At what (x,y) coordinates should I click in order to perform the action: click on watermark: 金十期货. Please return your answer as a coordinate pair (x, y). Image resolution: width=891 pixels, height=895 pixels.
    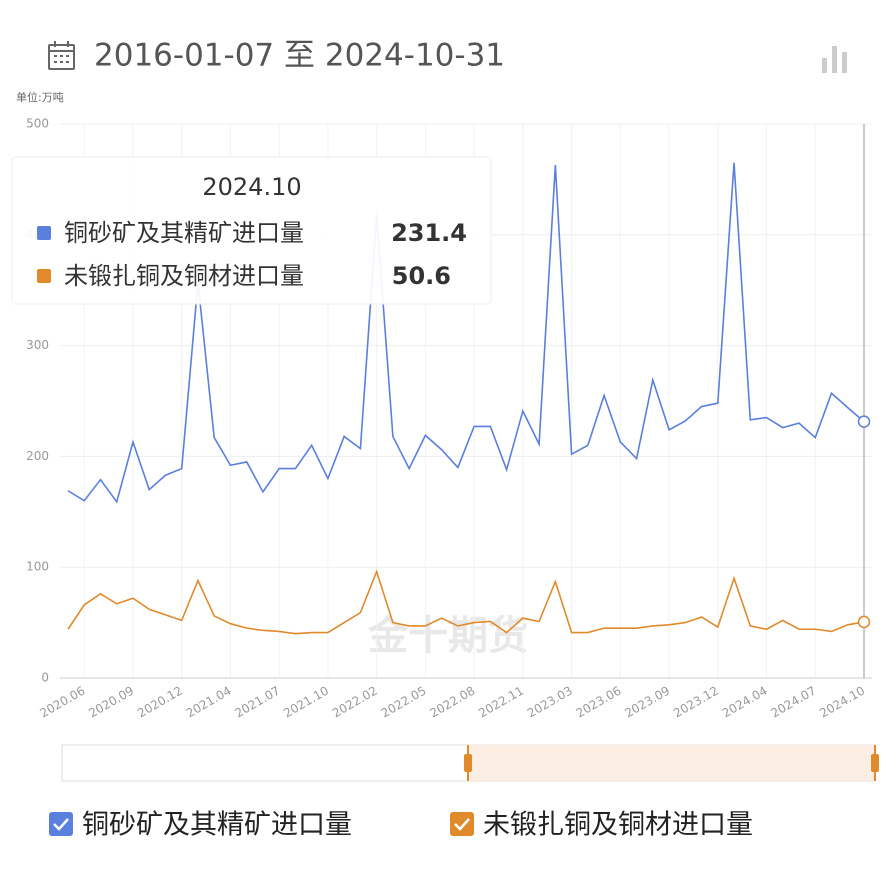
    Looking at the image, I should click on (447, 636).